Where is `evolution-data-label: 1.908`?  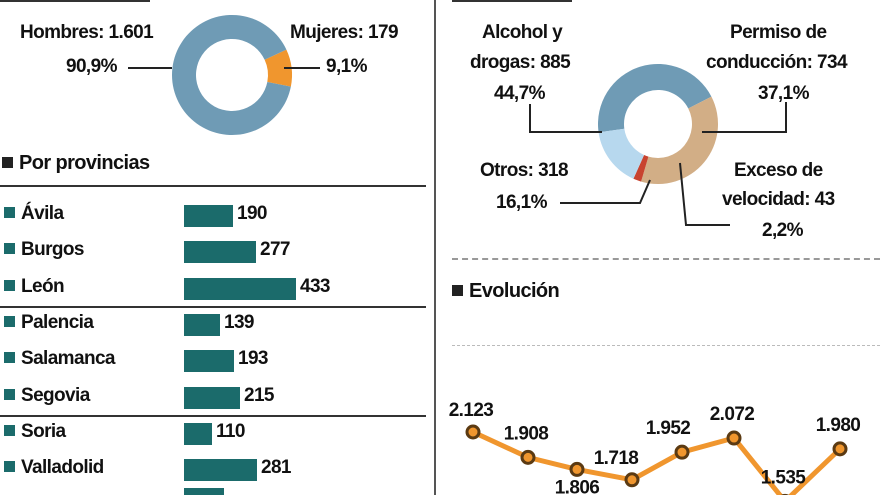 evolution-data-label: 1.908 is located at coordinates (526, 433).